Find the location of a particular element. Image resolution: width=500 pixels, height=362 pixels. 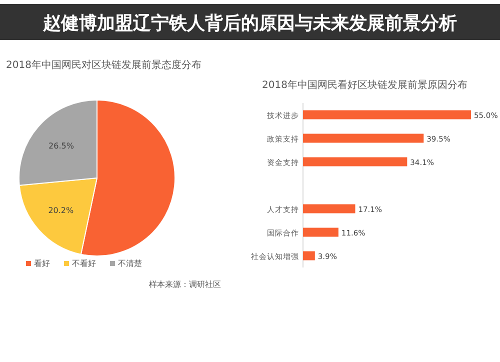

legend-label: 不清楚 is located at coordinates (130, 263).